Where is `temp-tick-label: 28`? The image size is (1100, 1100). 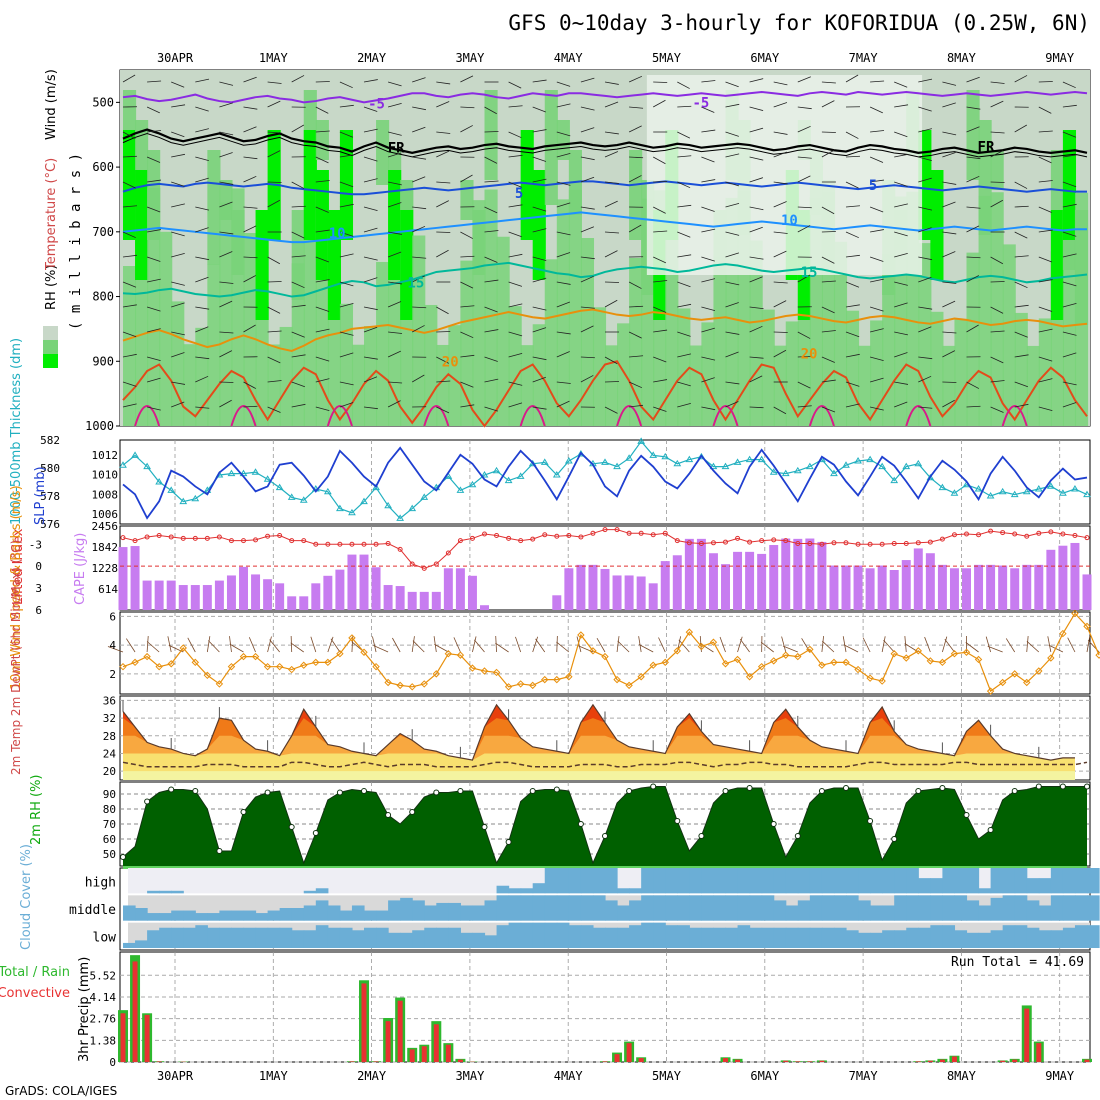
temp-tick-label: 28 is located at coordinates (109, 736).